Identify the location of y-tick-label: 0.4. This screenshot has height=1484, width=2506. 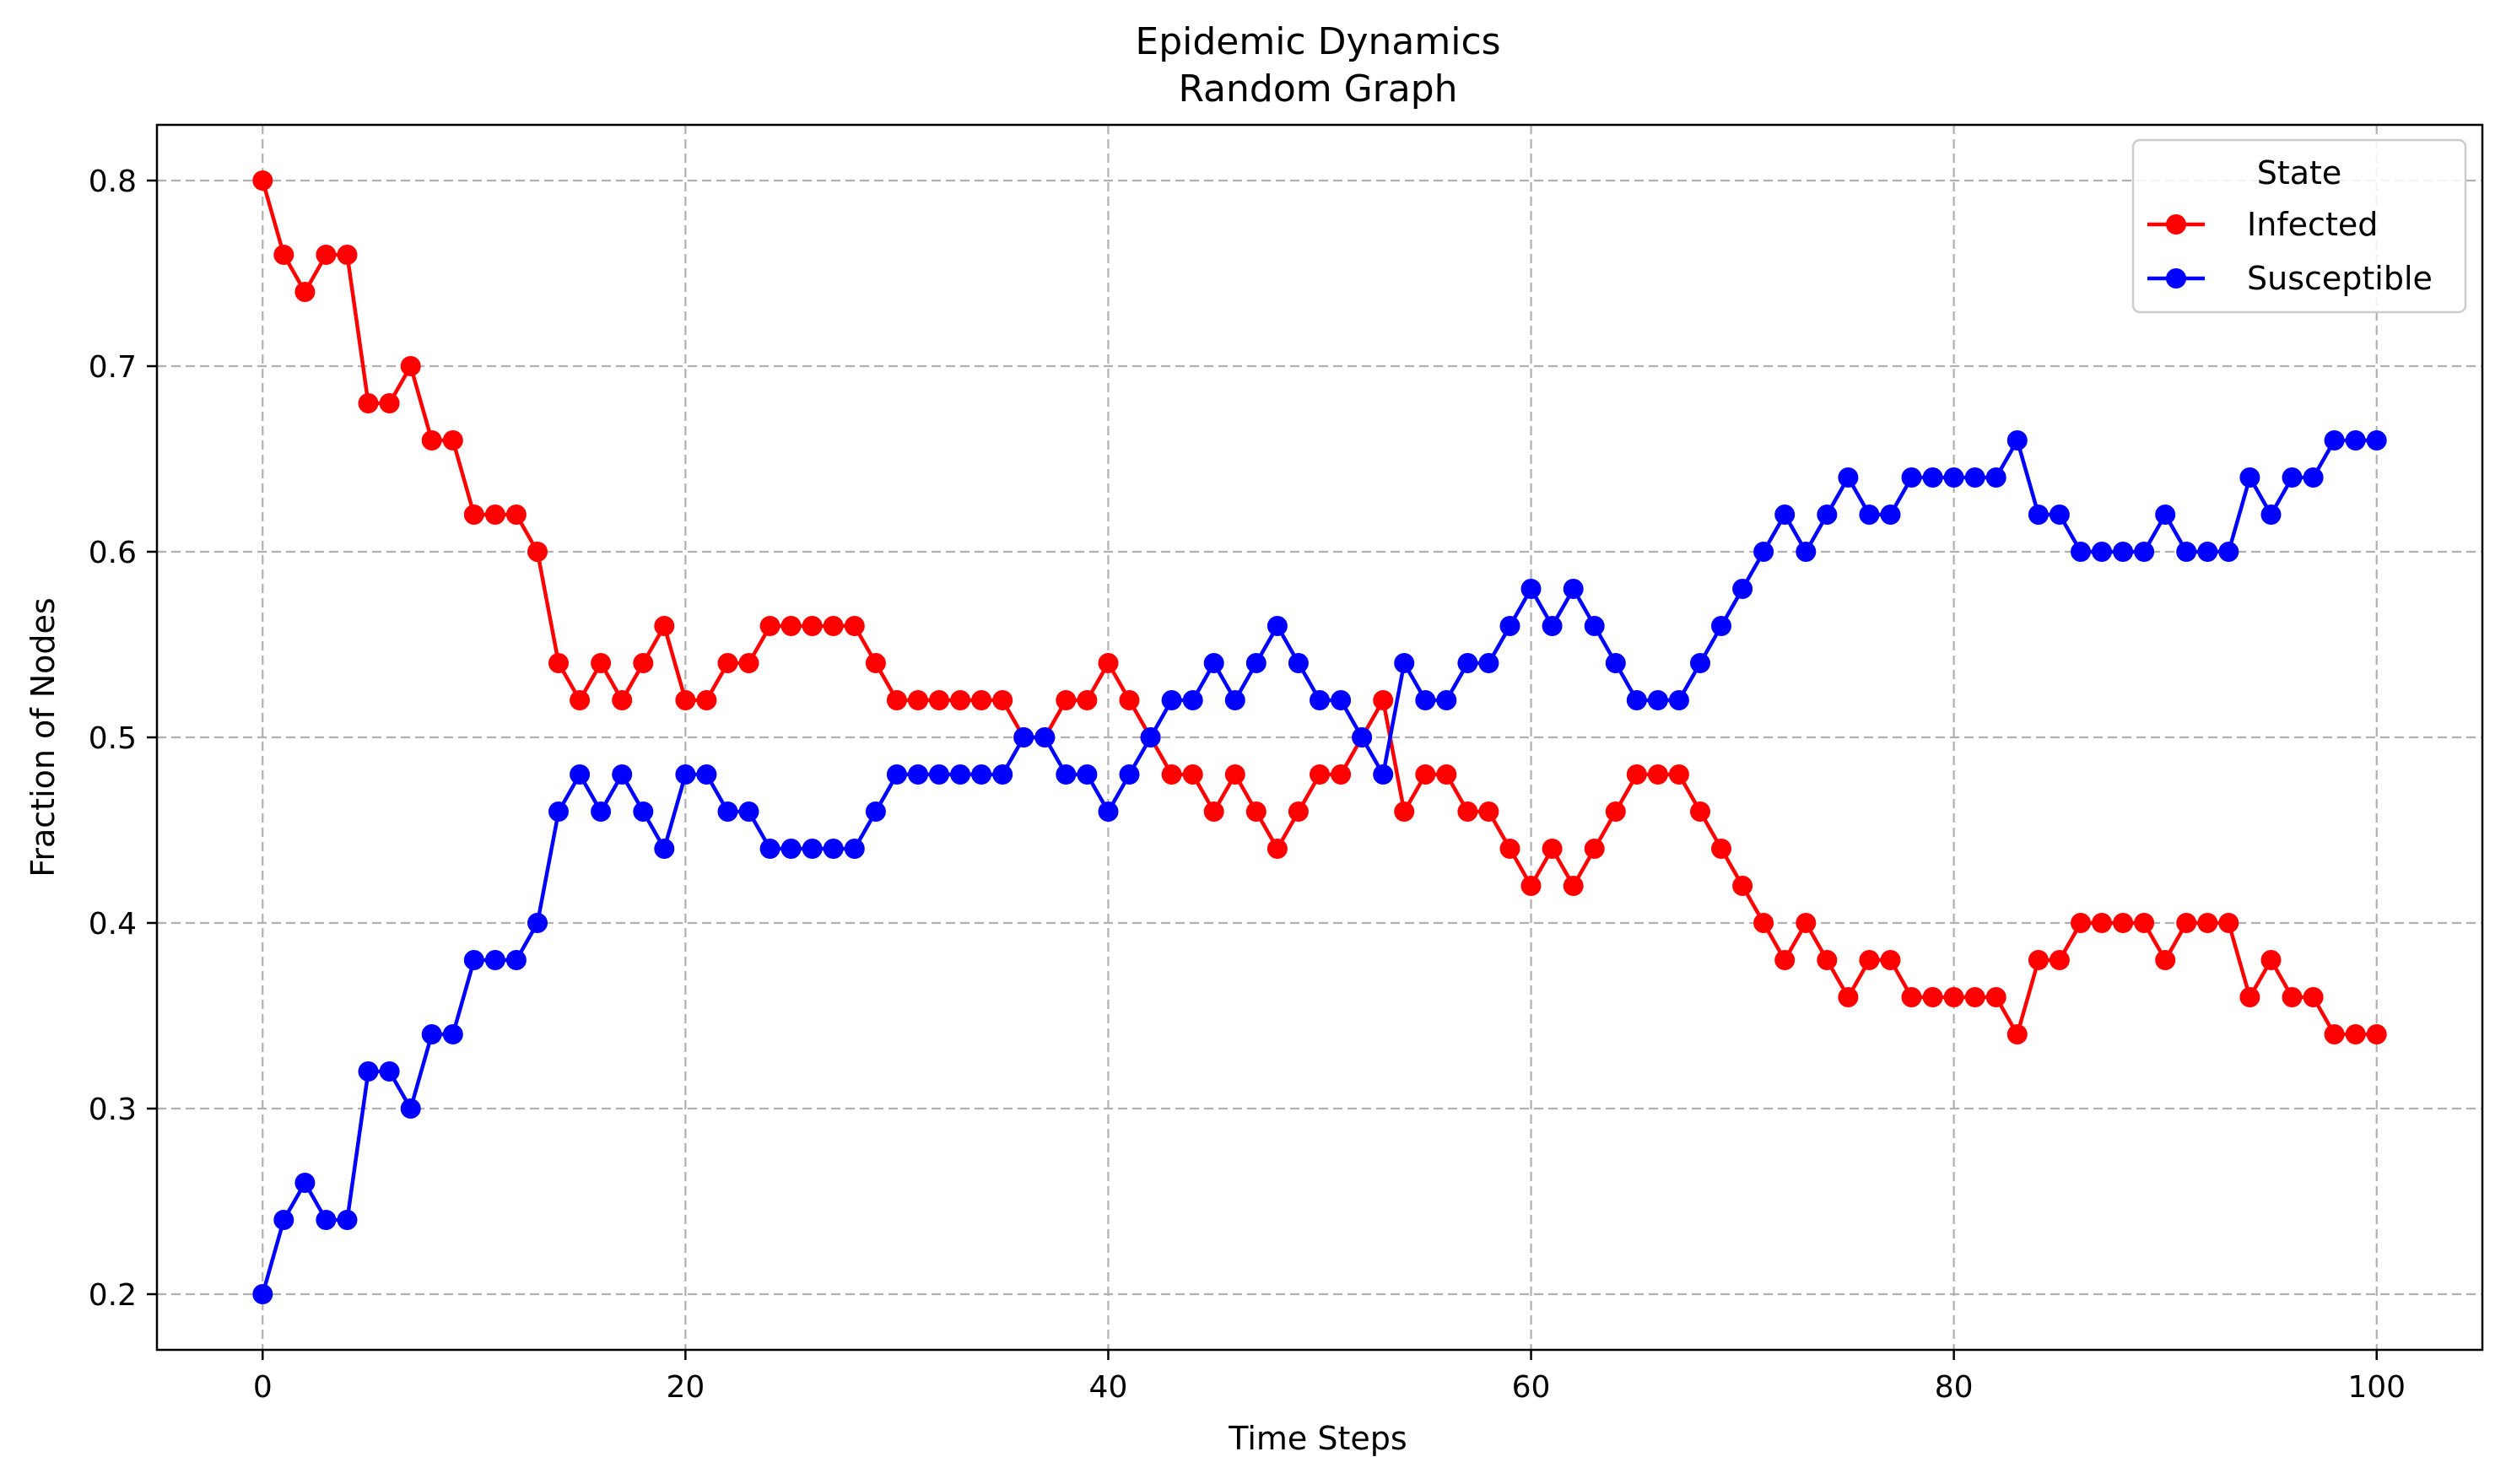
(113, 924).